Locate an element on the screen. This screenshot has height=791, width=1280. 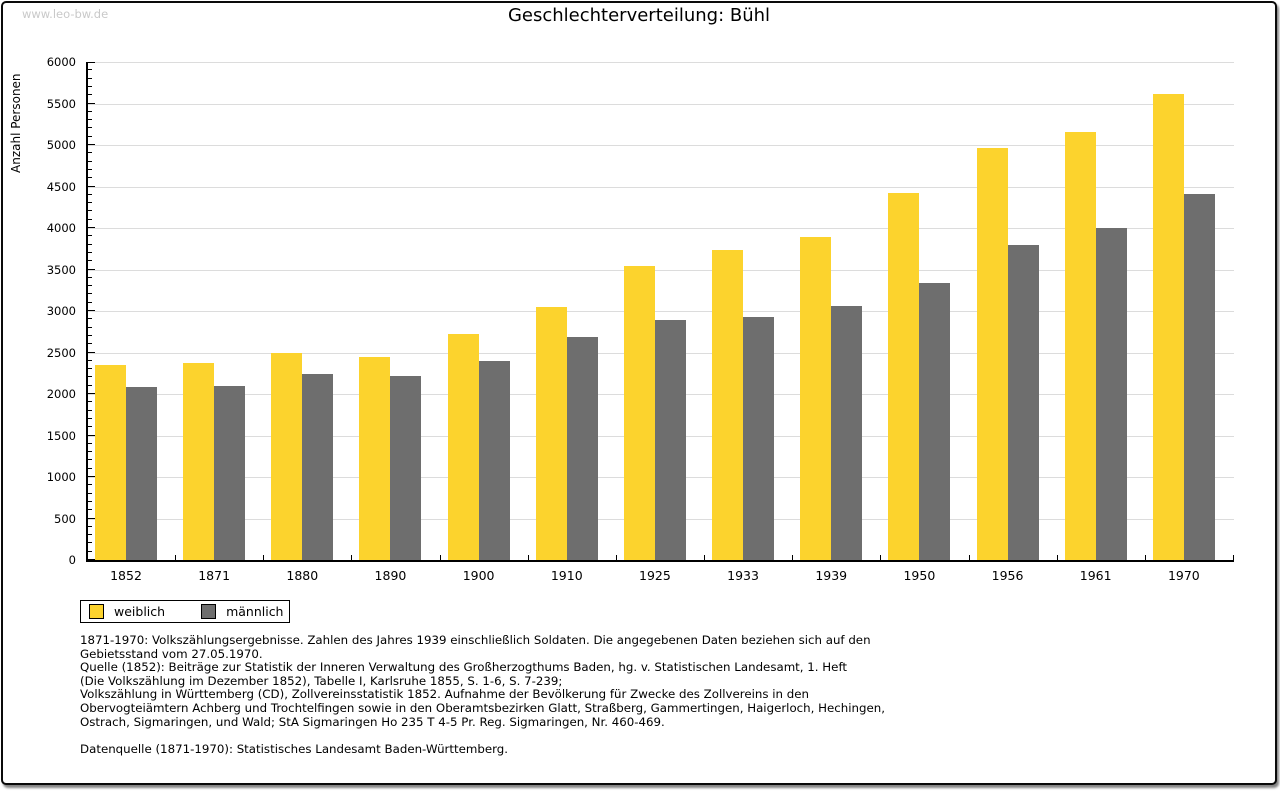
x-category-label-1925: 1925 is located at coordinates (655, 575).